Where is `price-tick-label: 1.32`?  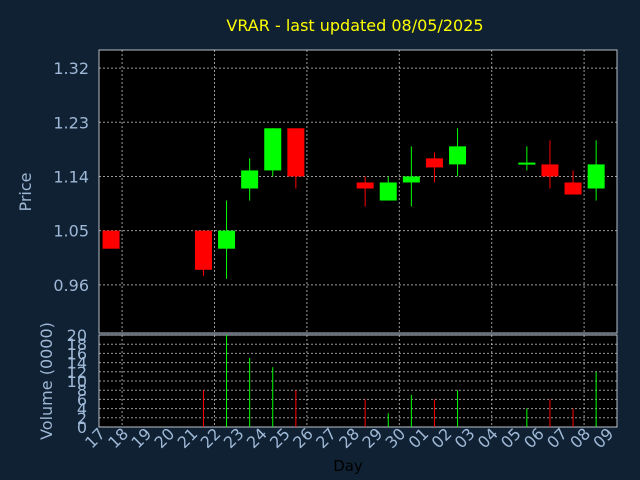
price-tick-label: 1.32 is located at coordinates (71, 68).